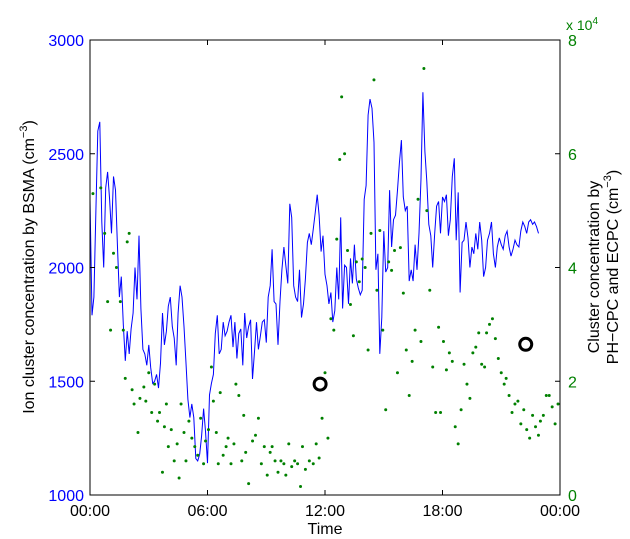 This screenshot has width=630, height=539. Describe the element at coordinates (572, 155) in the screenshot. I see `right-tick-label: 6` at that location.